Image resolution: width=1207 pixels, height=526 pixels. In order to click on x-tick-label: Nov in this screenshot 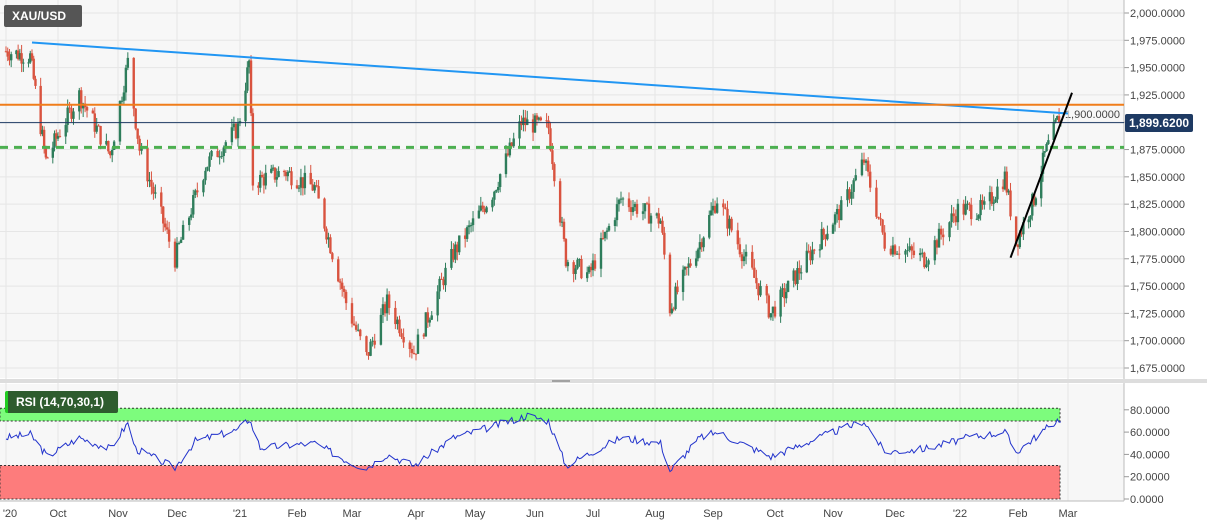, I will do `click(833, 514)`.